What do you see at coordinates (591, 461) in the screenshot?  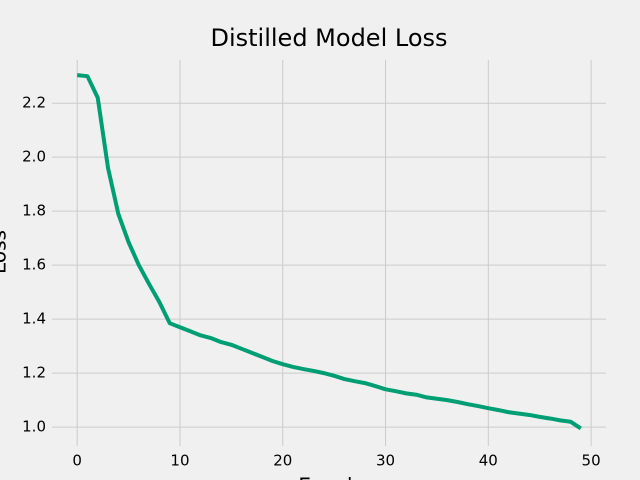 I see `x-tick-label: 50` at bounding box center [591, 461].